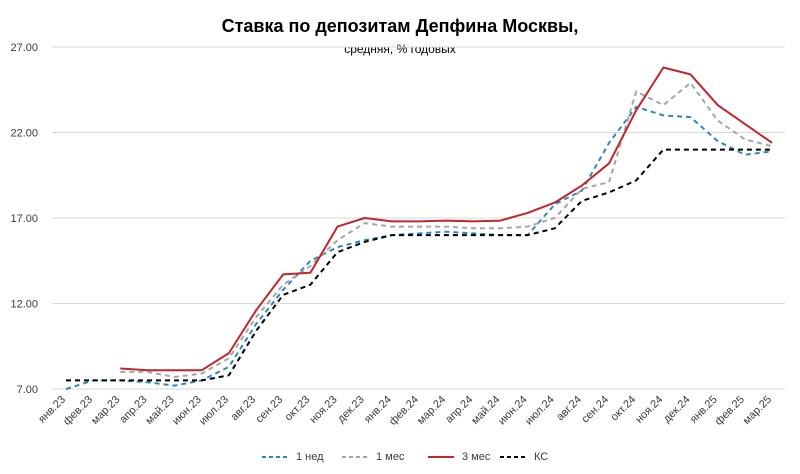  Describe the element at coordinates (569, 409) in the screenshot. I see `x-tick-label: авг.24` at that location.